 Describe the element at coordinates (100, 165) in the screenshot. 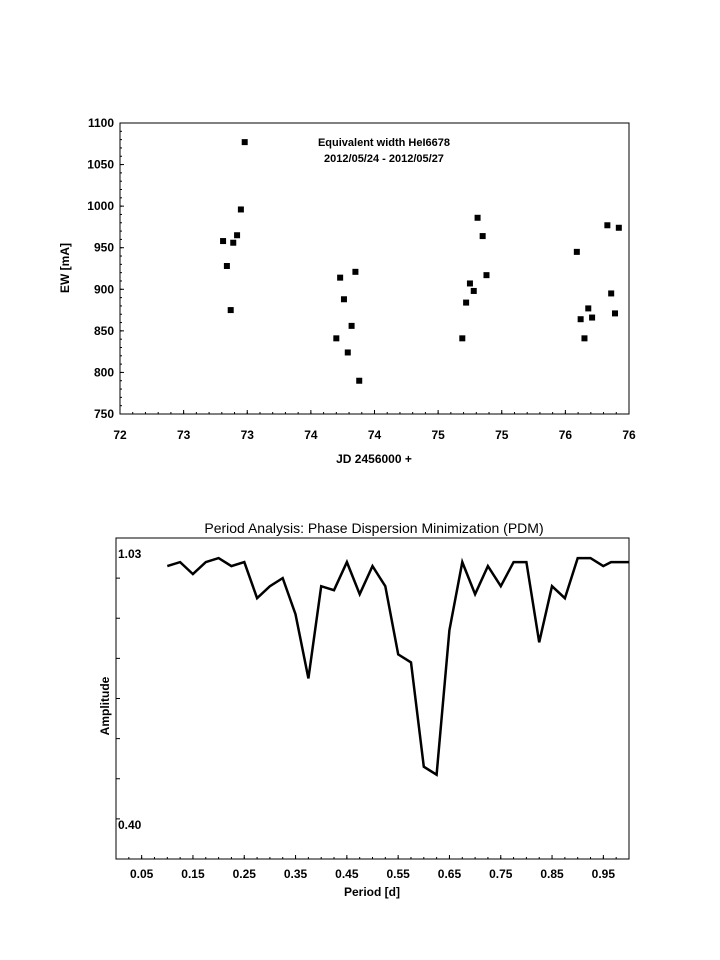

I see `chart1-y-tick-label: 1050` at that location.